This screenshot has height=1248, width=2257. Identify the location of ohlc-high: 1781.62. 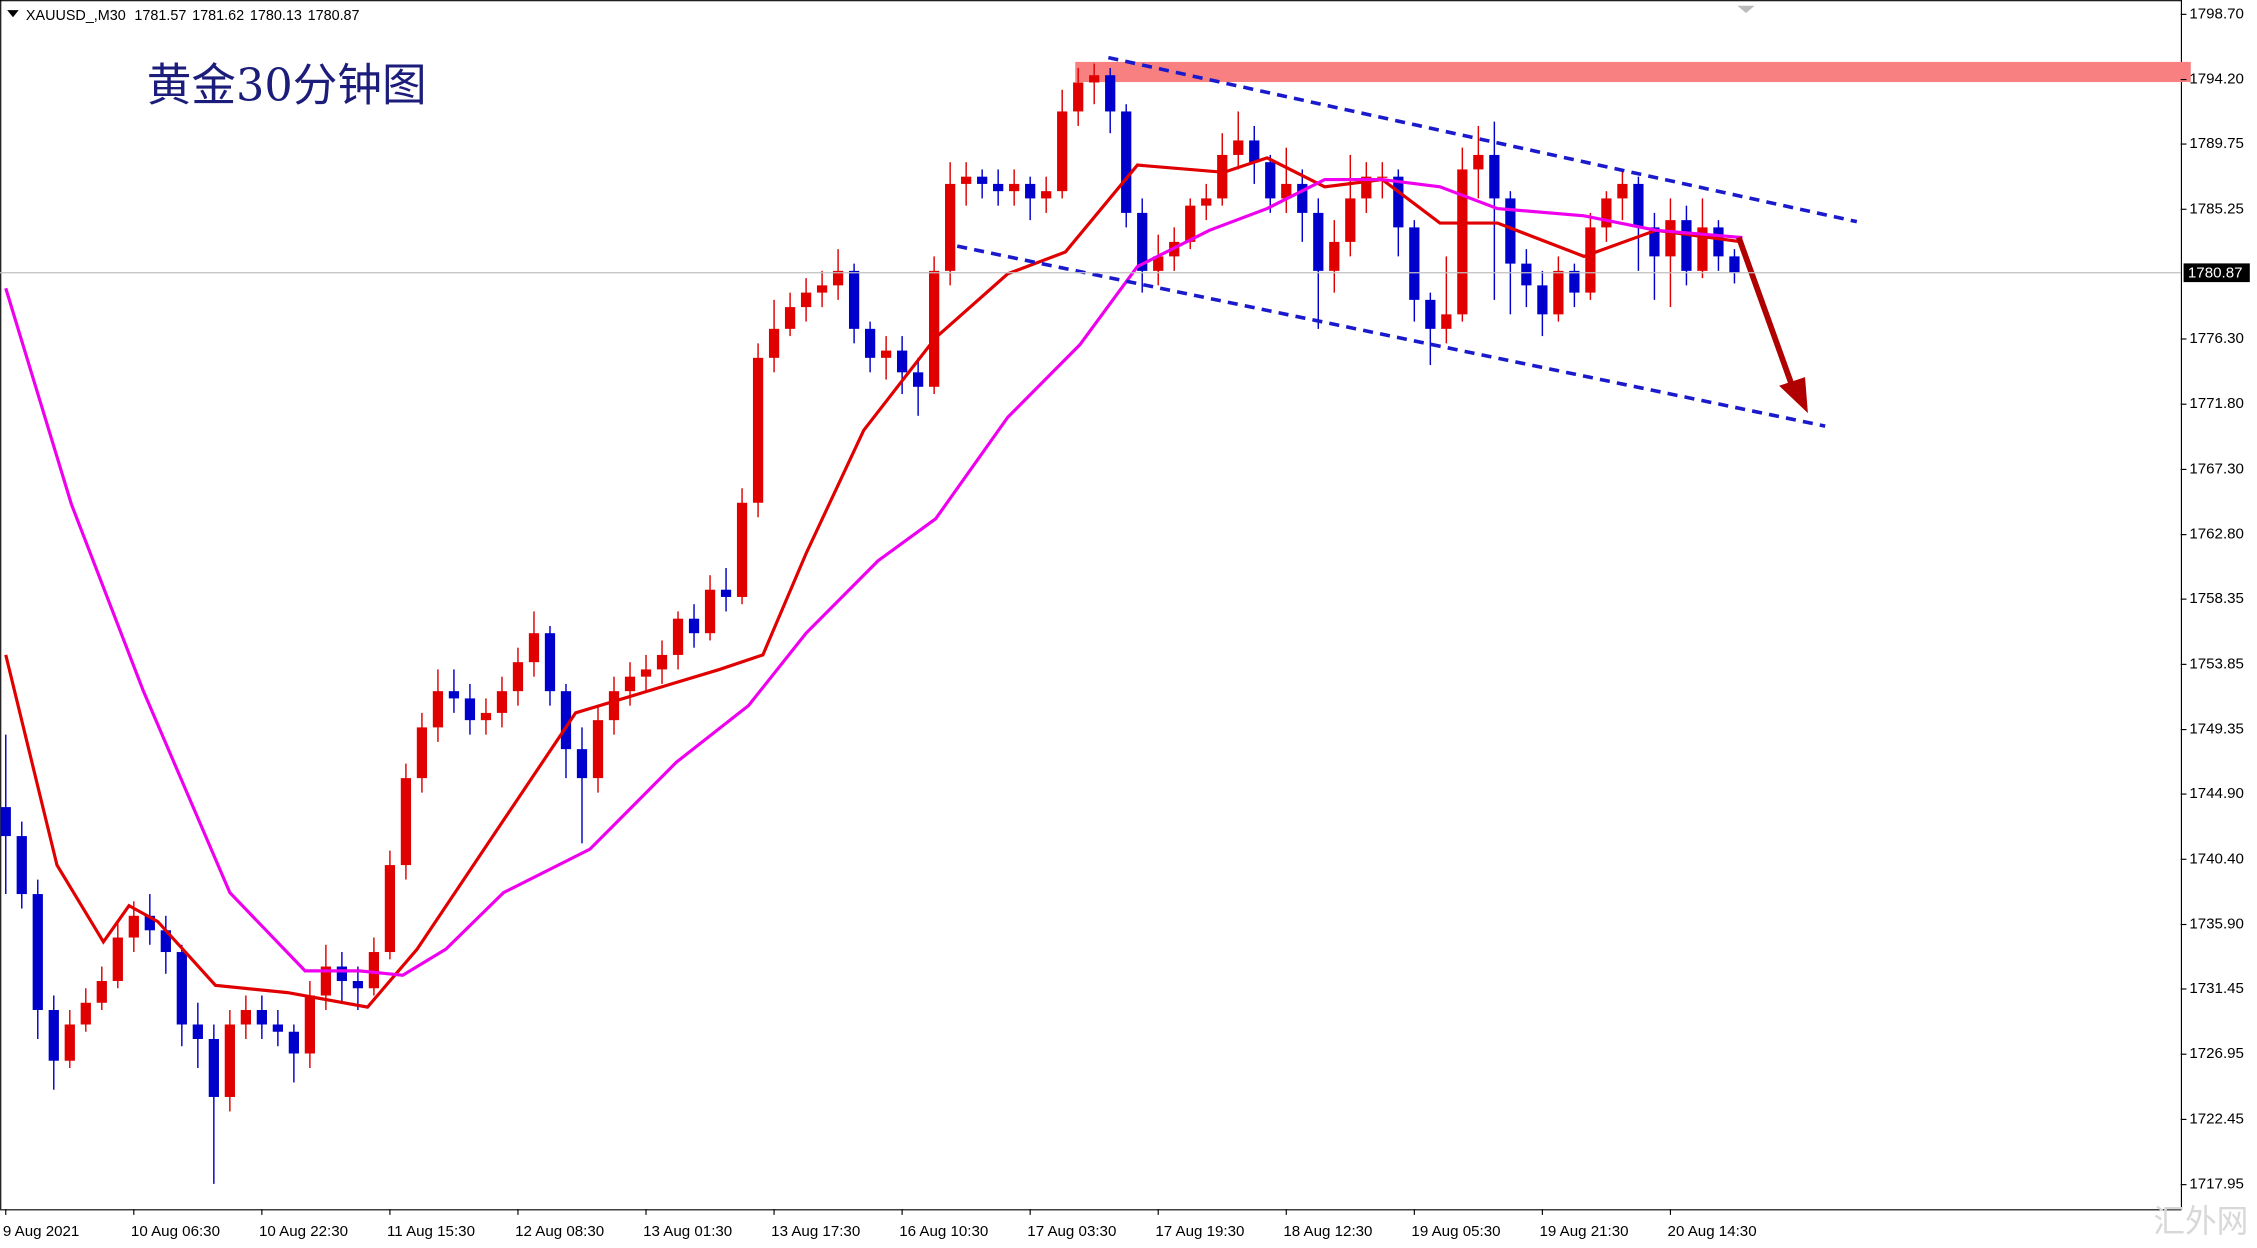
(218, 16).